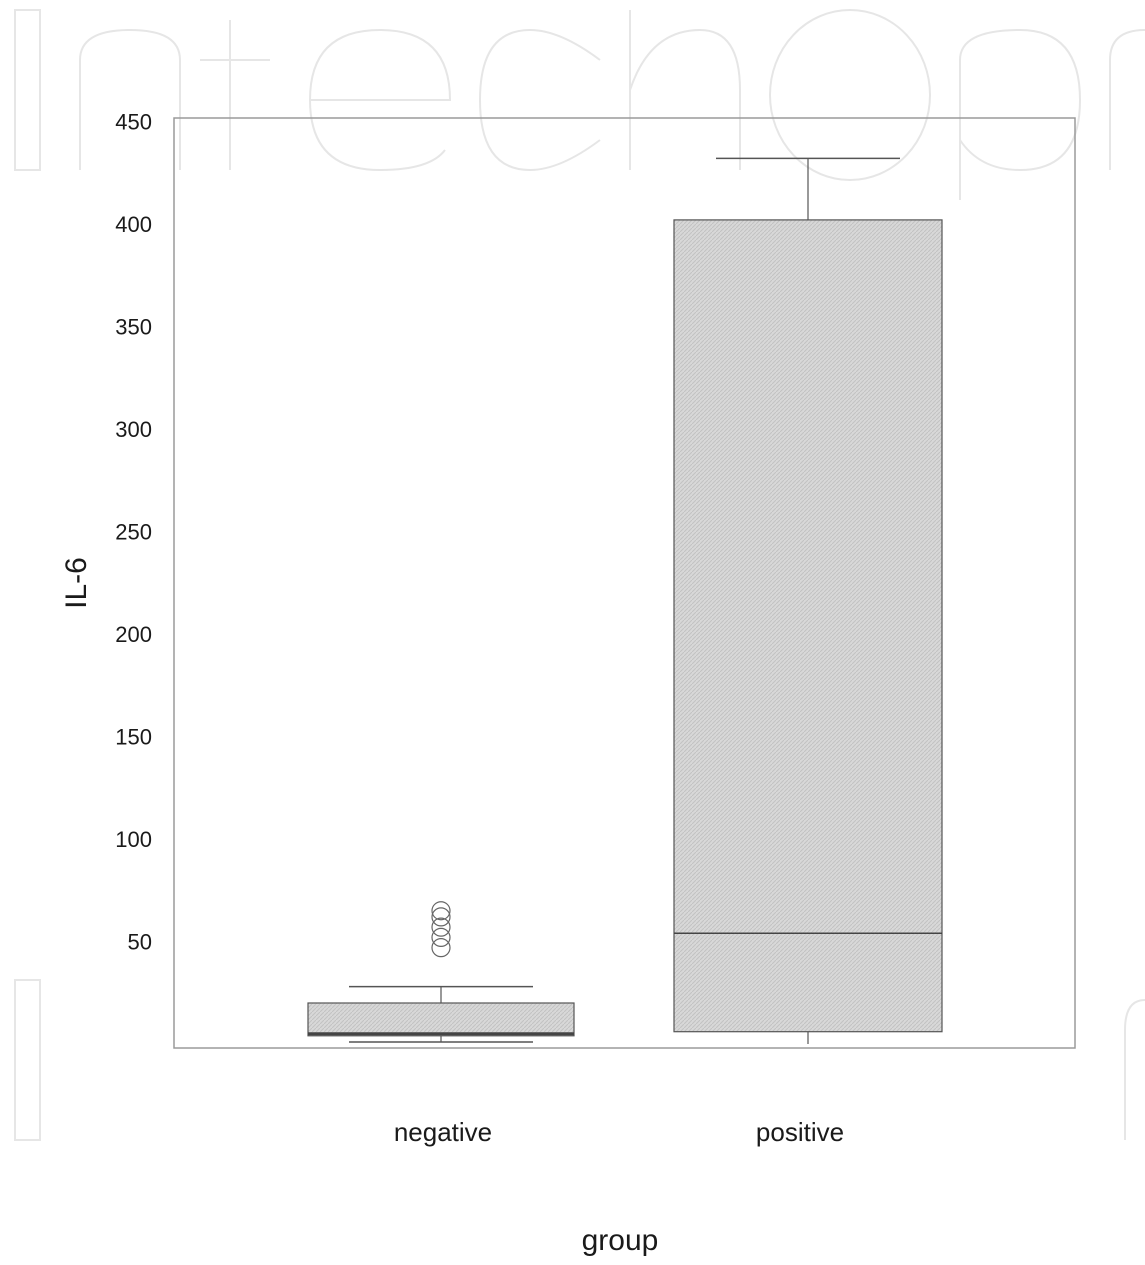  Describe the element at coordinates (133, 737) in the screenshot. I see `y-tick-label: 150` at that location.